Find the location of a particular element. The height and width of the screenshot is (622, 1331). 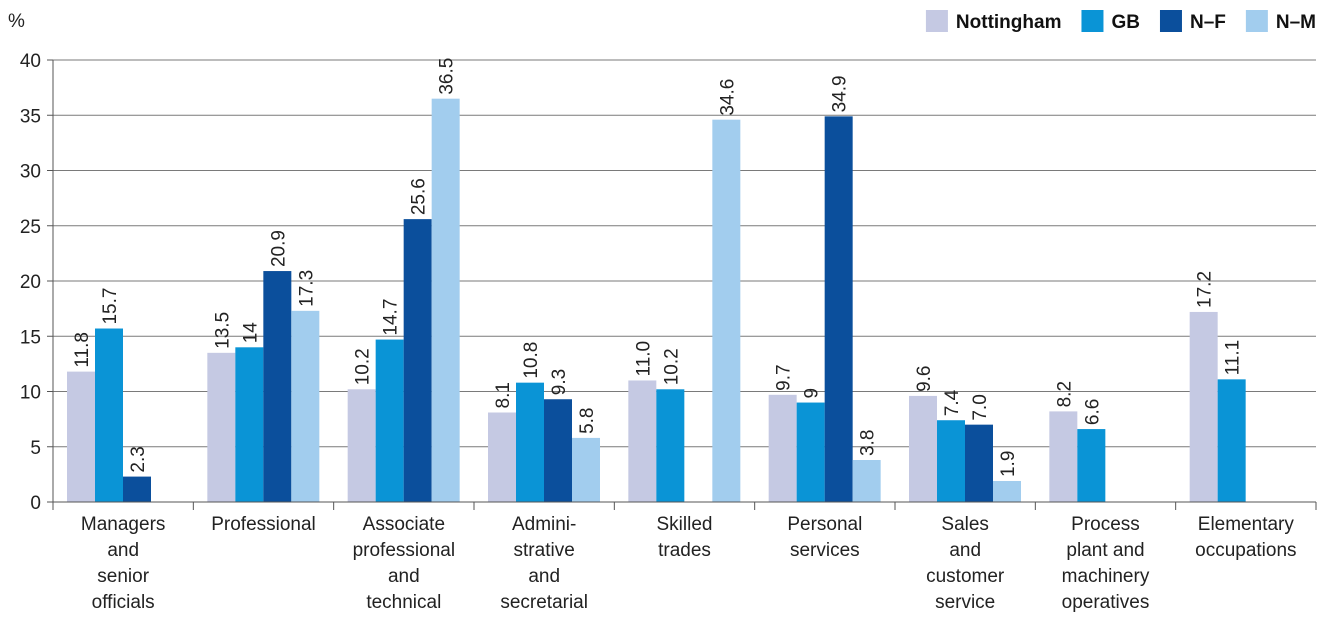

data-label: 7.4 is located at coordinates (952, 402).